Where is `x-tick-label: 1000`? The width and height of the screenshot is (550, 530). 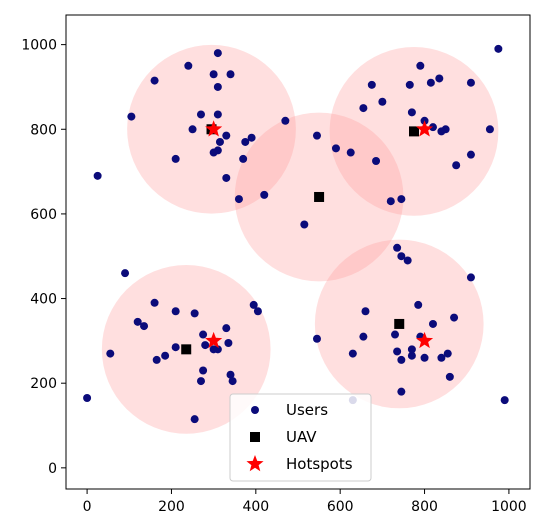 x-tick-label: 1000 is located at coordinates (509, 507).